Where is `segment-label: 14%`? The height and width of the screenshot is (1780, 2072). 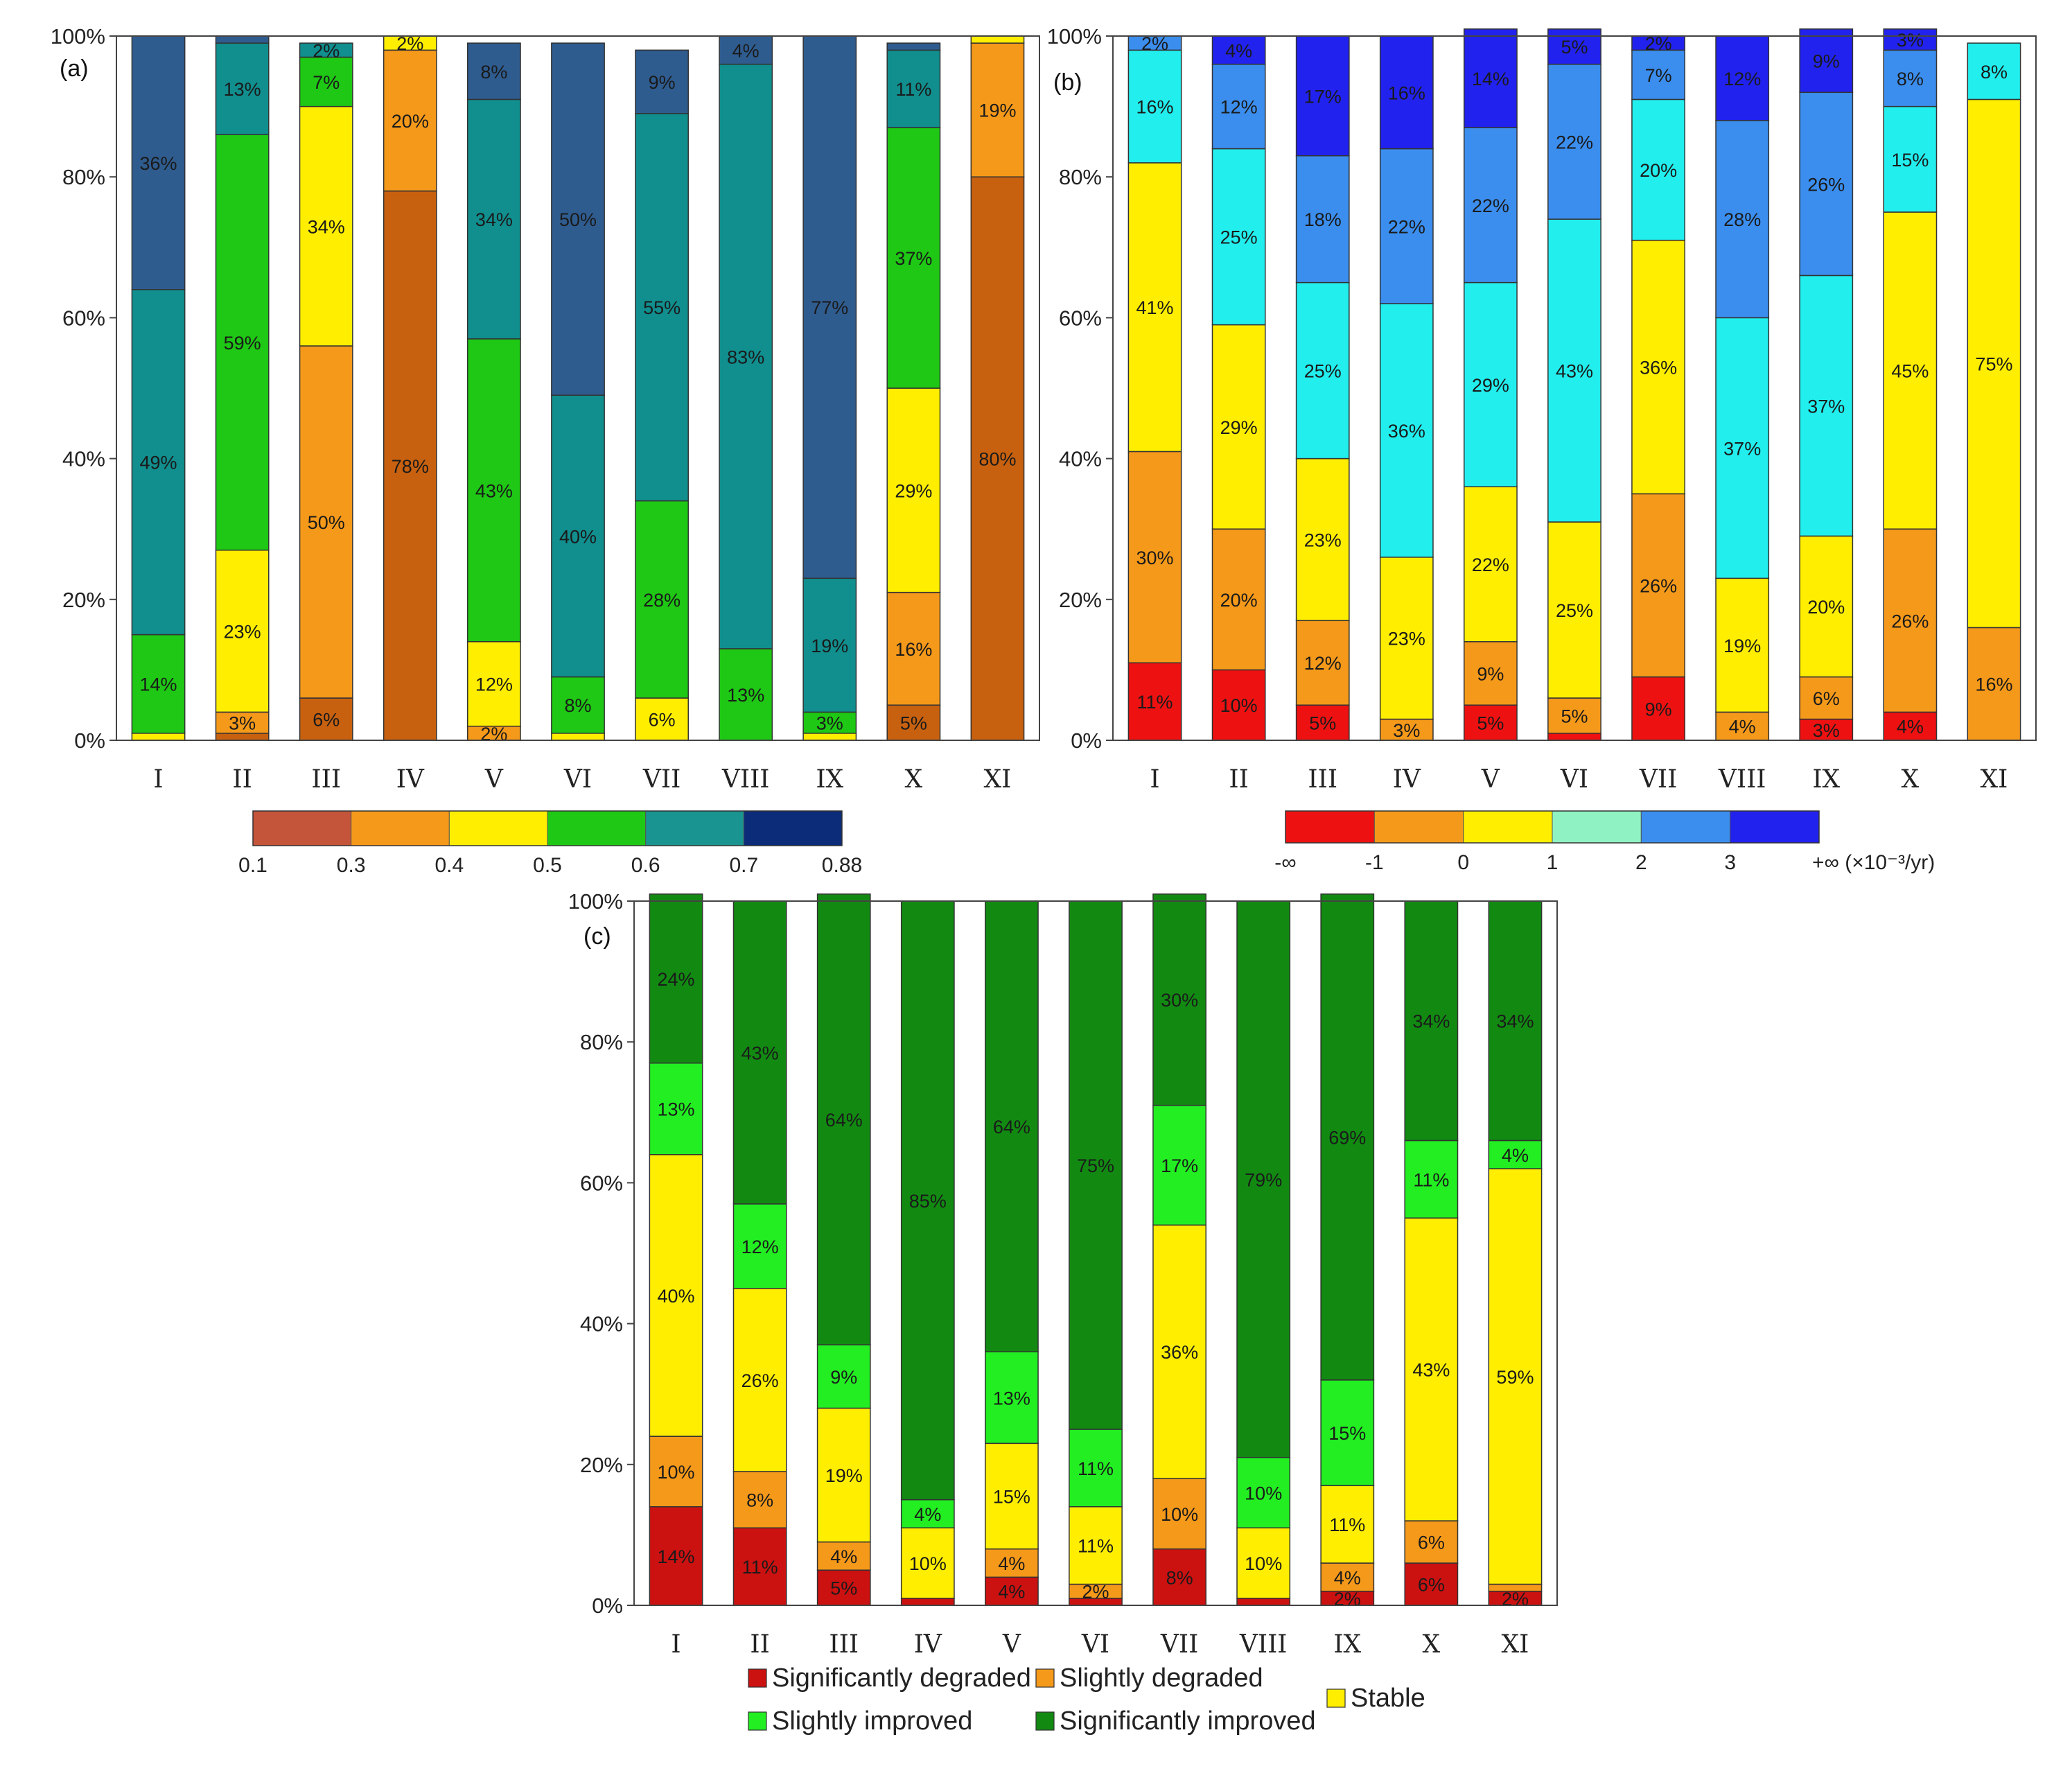 segment-label: 14% is located at coordinates (1490, 79).